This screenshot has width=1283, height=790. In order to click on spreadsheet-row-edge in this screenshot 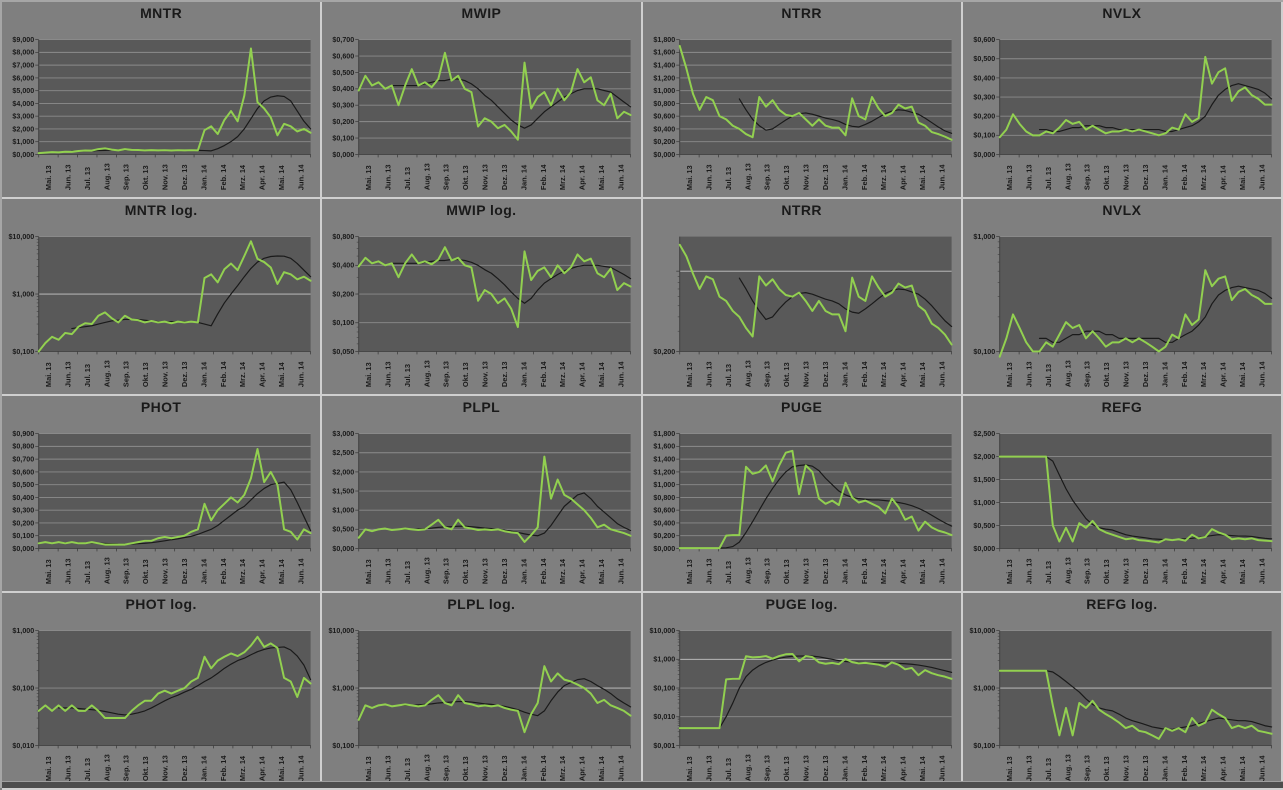, I will do `click(642, 784)`.